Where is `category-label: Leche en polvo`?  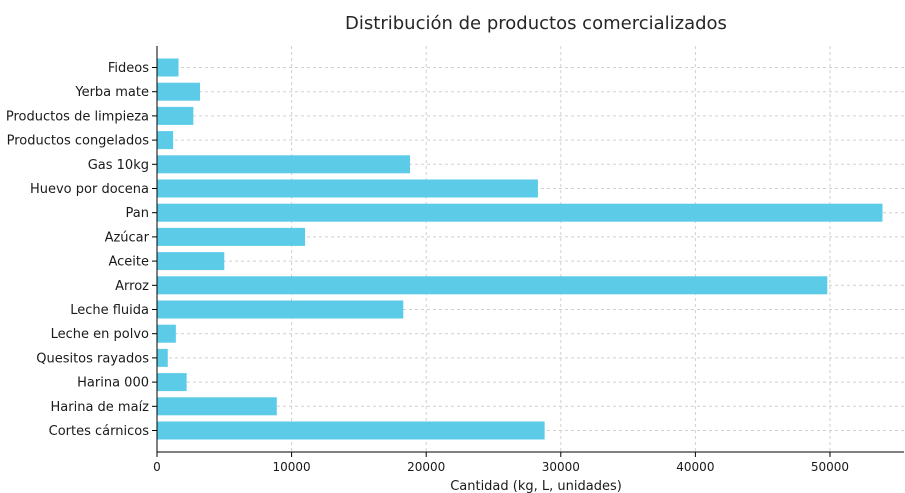 category-label: Leche en polvo is located at coordinates (100, 334).